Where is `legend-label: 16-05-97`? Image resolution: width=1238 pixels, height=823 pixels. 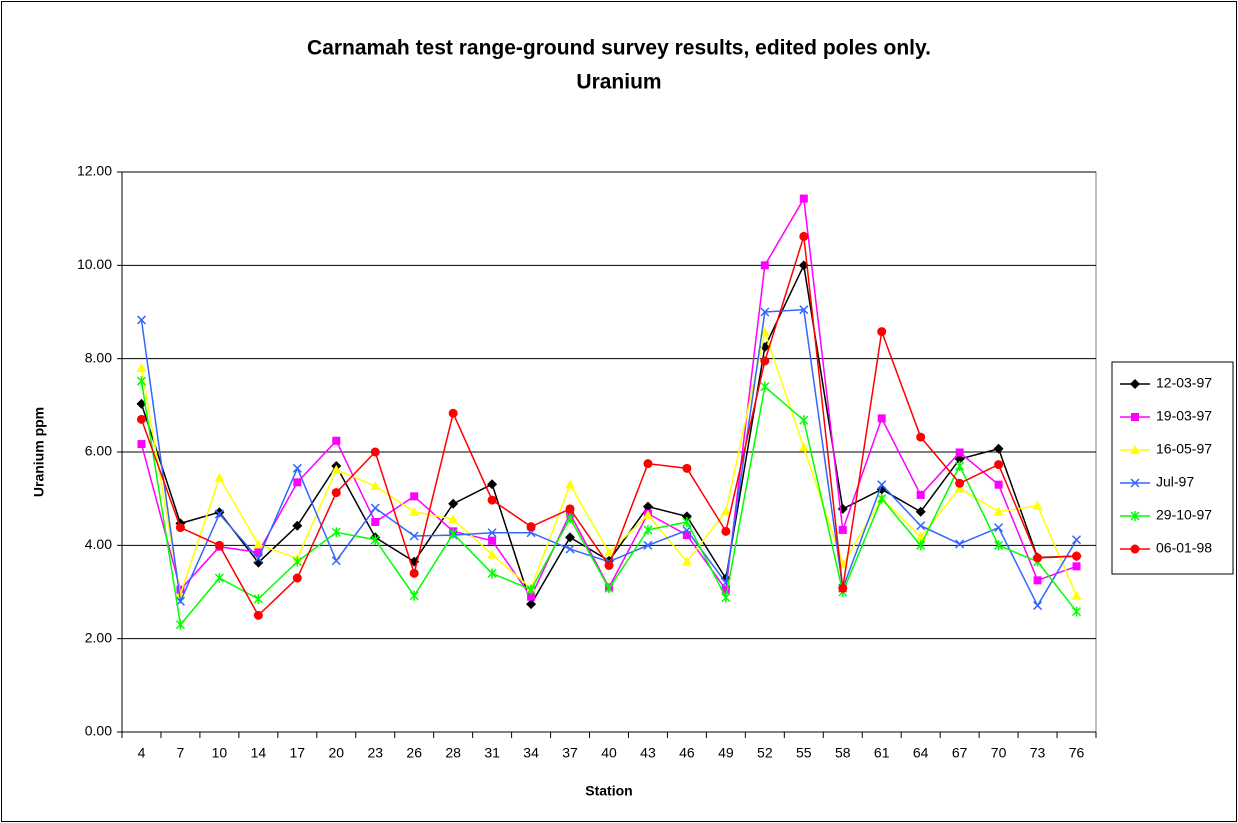 legend-label: 16-05-97 is located at coordinates (1184, 449).